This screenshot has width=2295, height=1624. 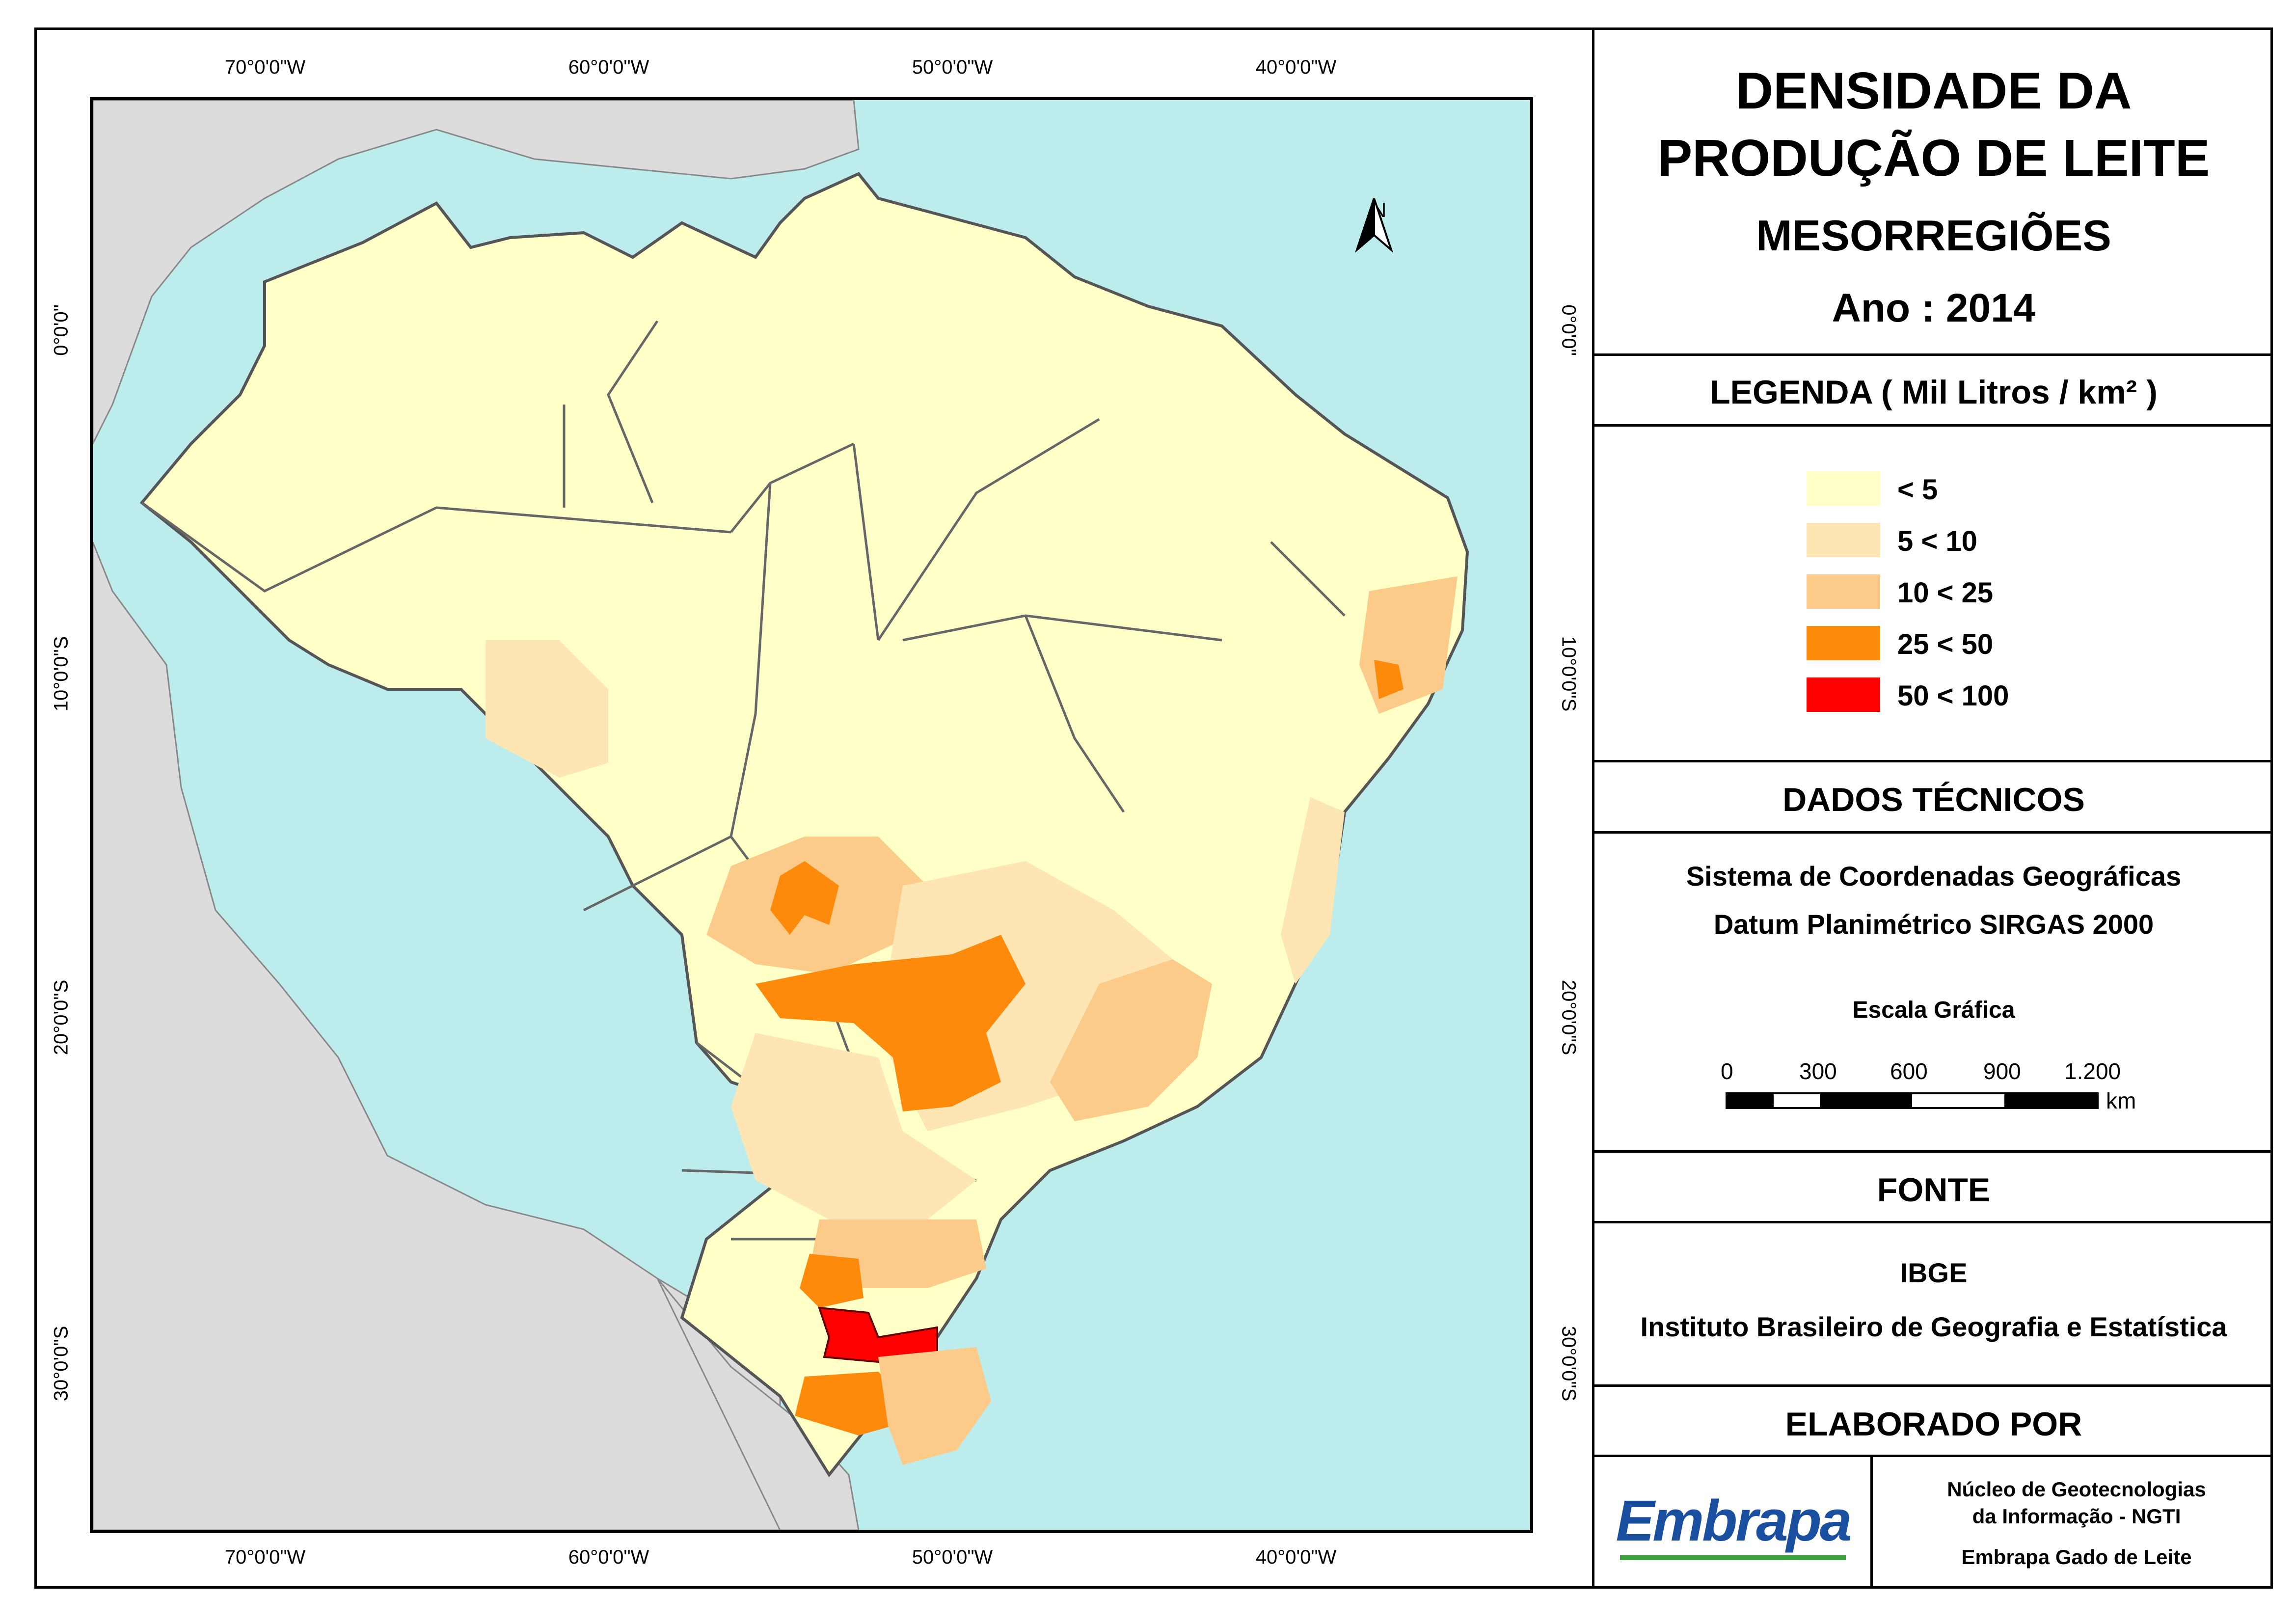 I want to click on scale-label-900: 900, so click(x=2002, y=1071).